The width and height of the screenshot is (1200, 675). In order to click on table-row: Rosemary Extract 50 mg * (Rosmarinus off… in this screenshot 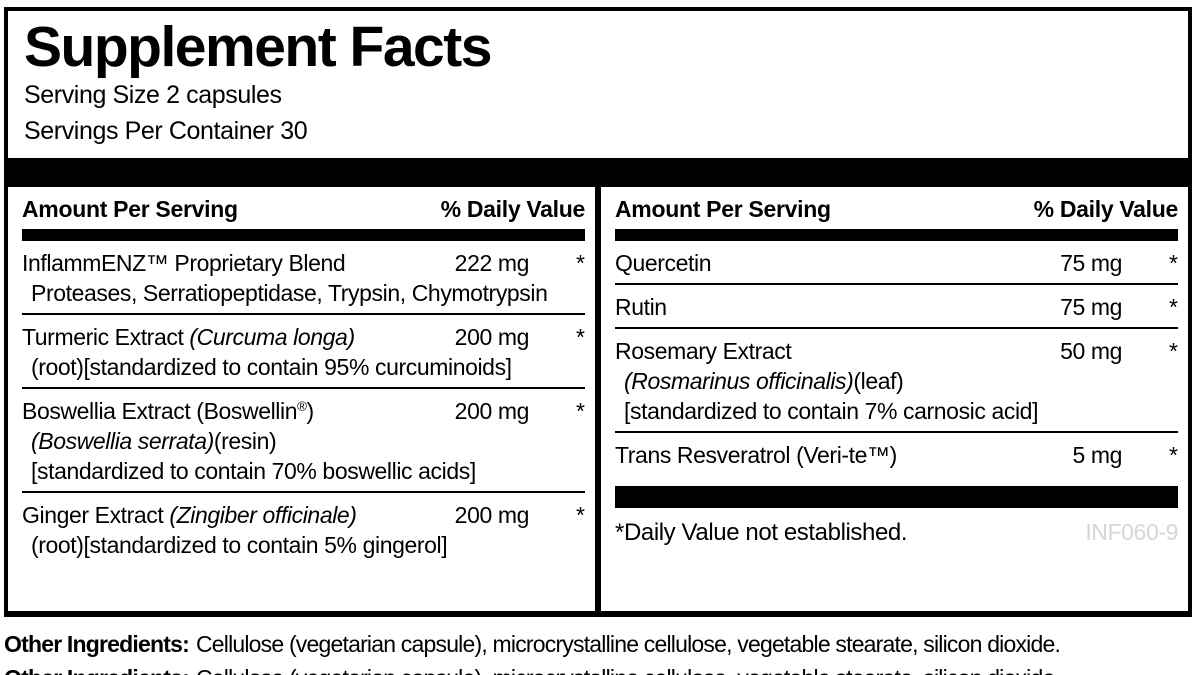, I will do `click(896, 381)`.